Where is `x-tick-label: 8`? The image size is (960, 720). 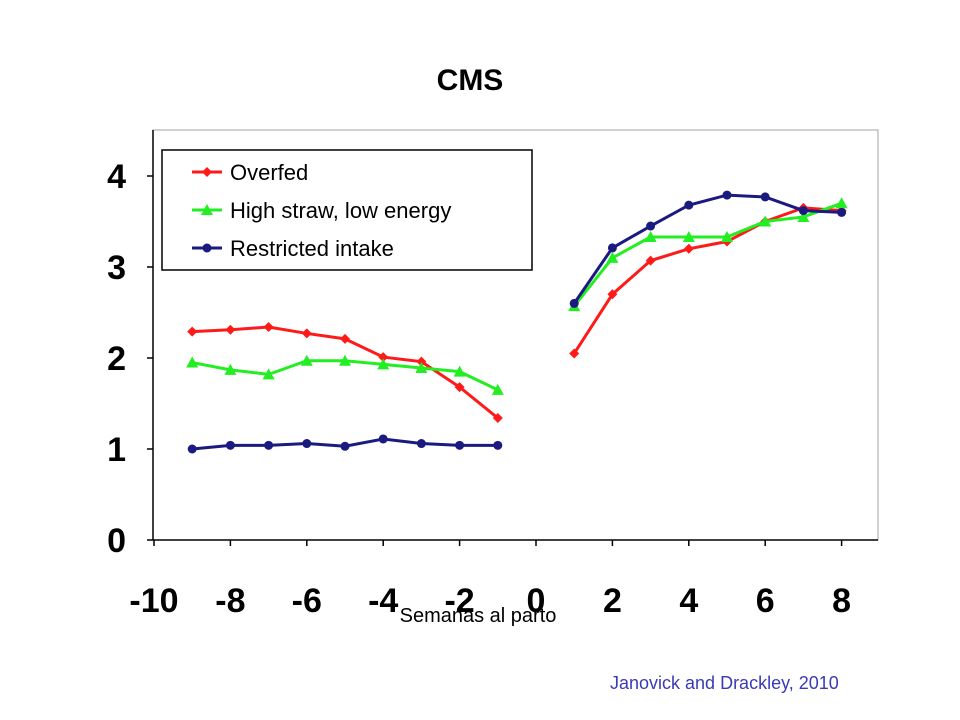
x-tick-label: 8 is located at coordinates (841, 601).